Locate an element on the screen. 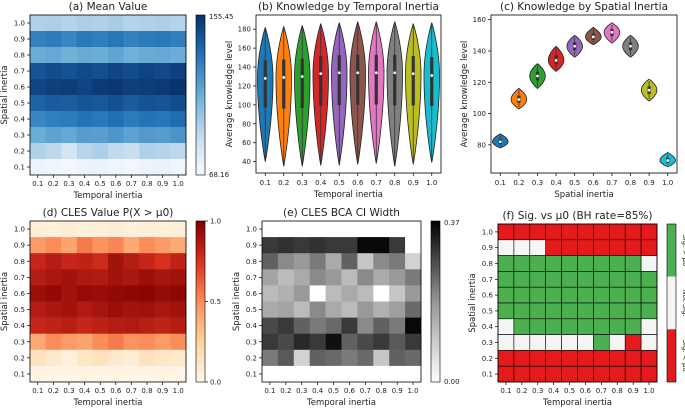  y-tick-label: 0.3 is located at coordinates (251, 342).